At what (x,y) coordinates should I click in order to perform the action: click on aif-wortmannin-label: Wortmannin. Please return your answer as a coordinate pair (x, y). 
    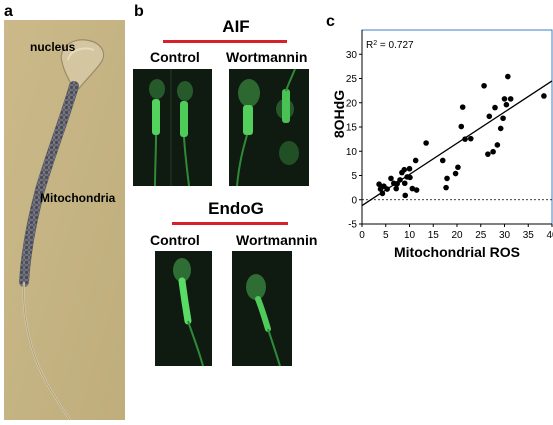
    Looking at the image, I should click on (267, 57).